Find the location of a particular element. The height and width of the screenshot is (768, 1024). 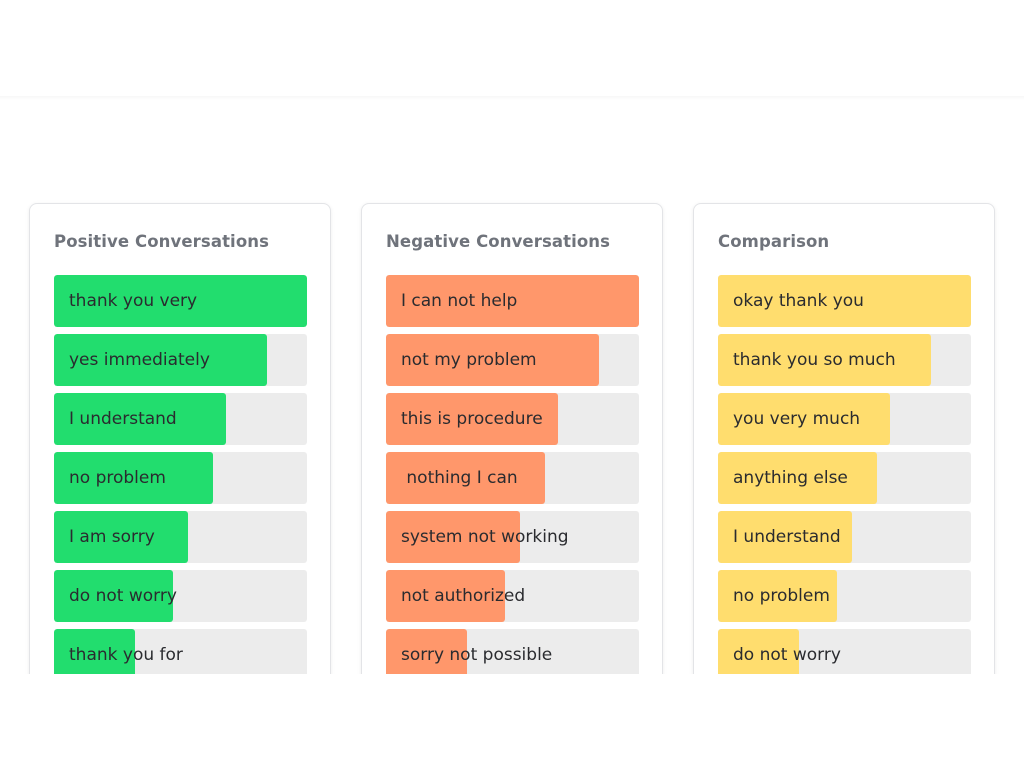

top-divider is located at coordinates (512, 98).